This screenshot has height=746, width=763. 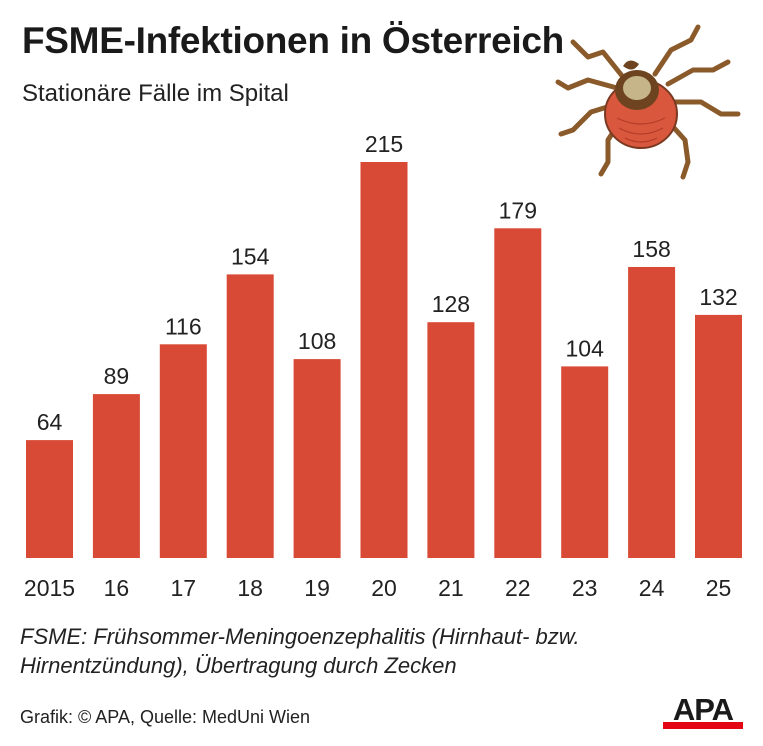 What do you see at coordinates (293, 40) in the screenshot?
I see `chart-title: FSME-Infektionen in Österreich` at bounding box center [293, 40].